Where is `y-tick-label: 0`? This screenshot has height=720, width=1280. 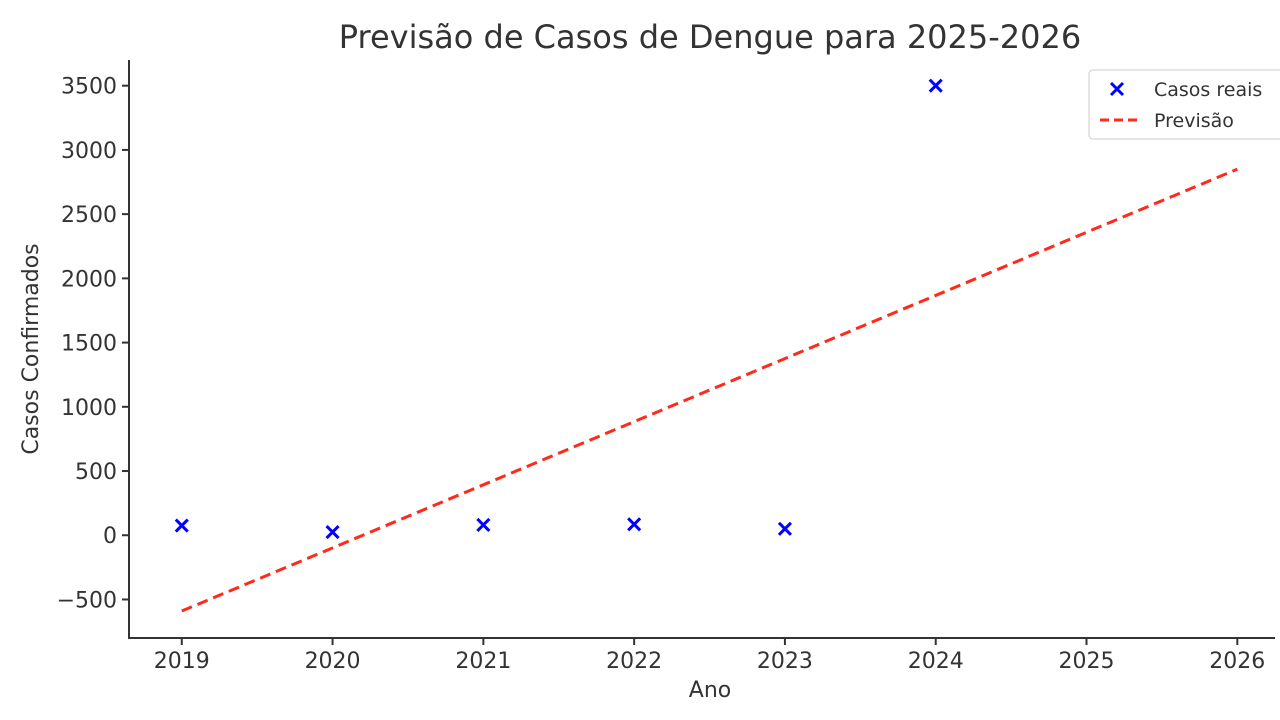 y-tick-label: 0 is located at coordinates (110, 536).